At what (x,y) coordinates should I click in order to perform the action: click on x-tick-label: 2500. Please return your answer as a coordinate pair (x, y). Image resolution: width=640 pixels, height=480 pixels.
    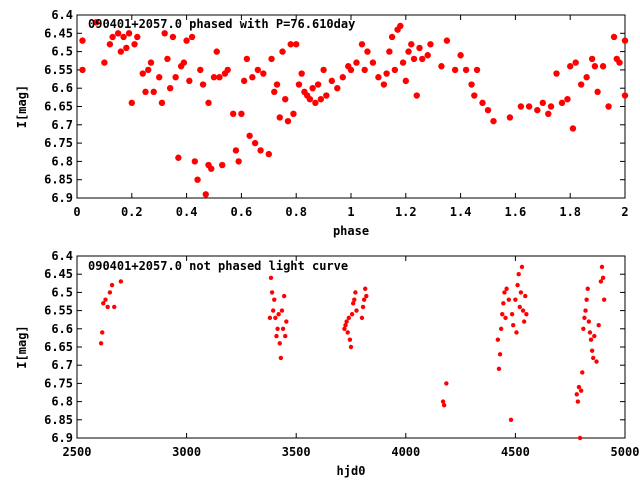
    Looking at the image, I should click on (77, 452).